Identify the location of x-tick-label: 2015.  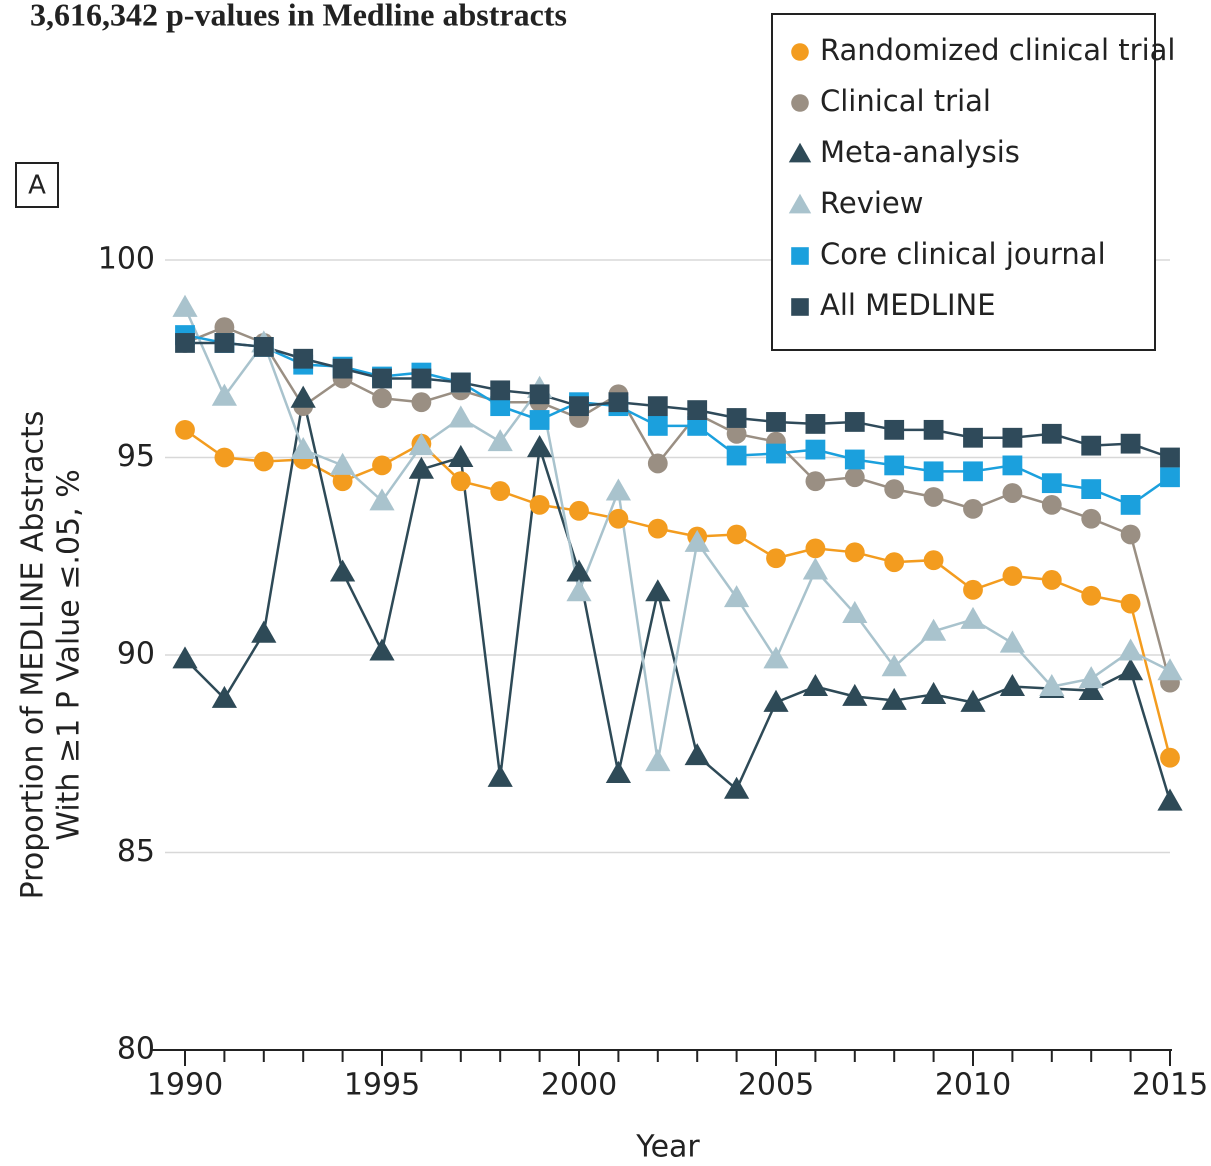
(1170, 1085).